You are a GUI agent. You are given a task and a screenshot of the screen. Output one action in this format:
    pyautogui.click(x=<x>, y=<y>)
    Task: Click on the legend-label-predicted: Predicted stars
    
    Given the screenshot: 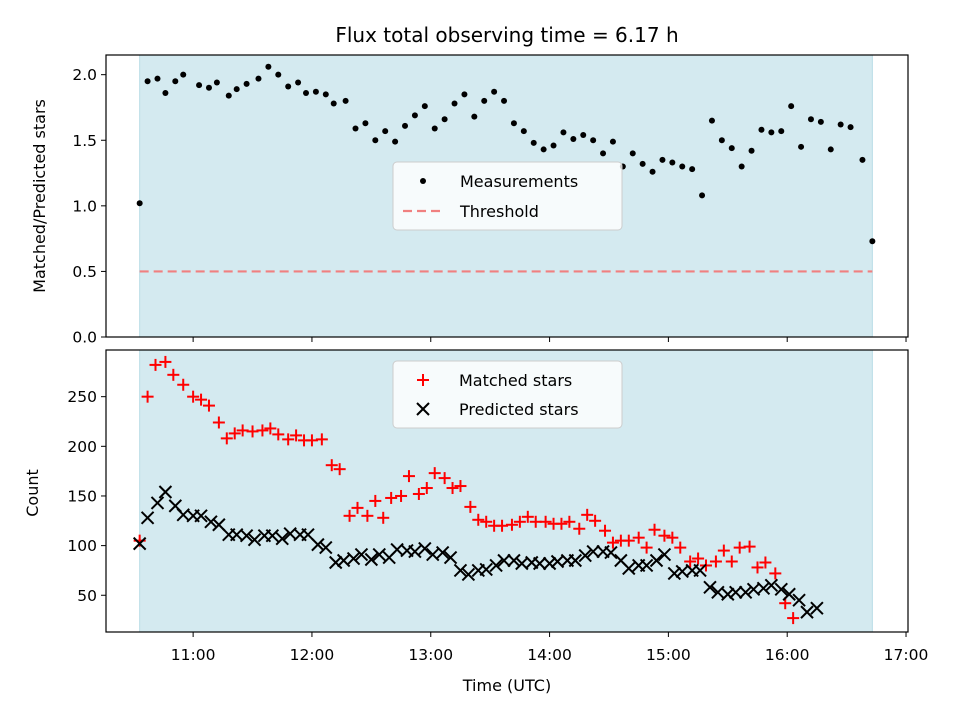 What is the action you would take?
    pyautogui.click(x=519, y=409)
    